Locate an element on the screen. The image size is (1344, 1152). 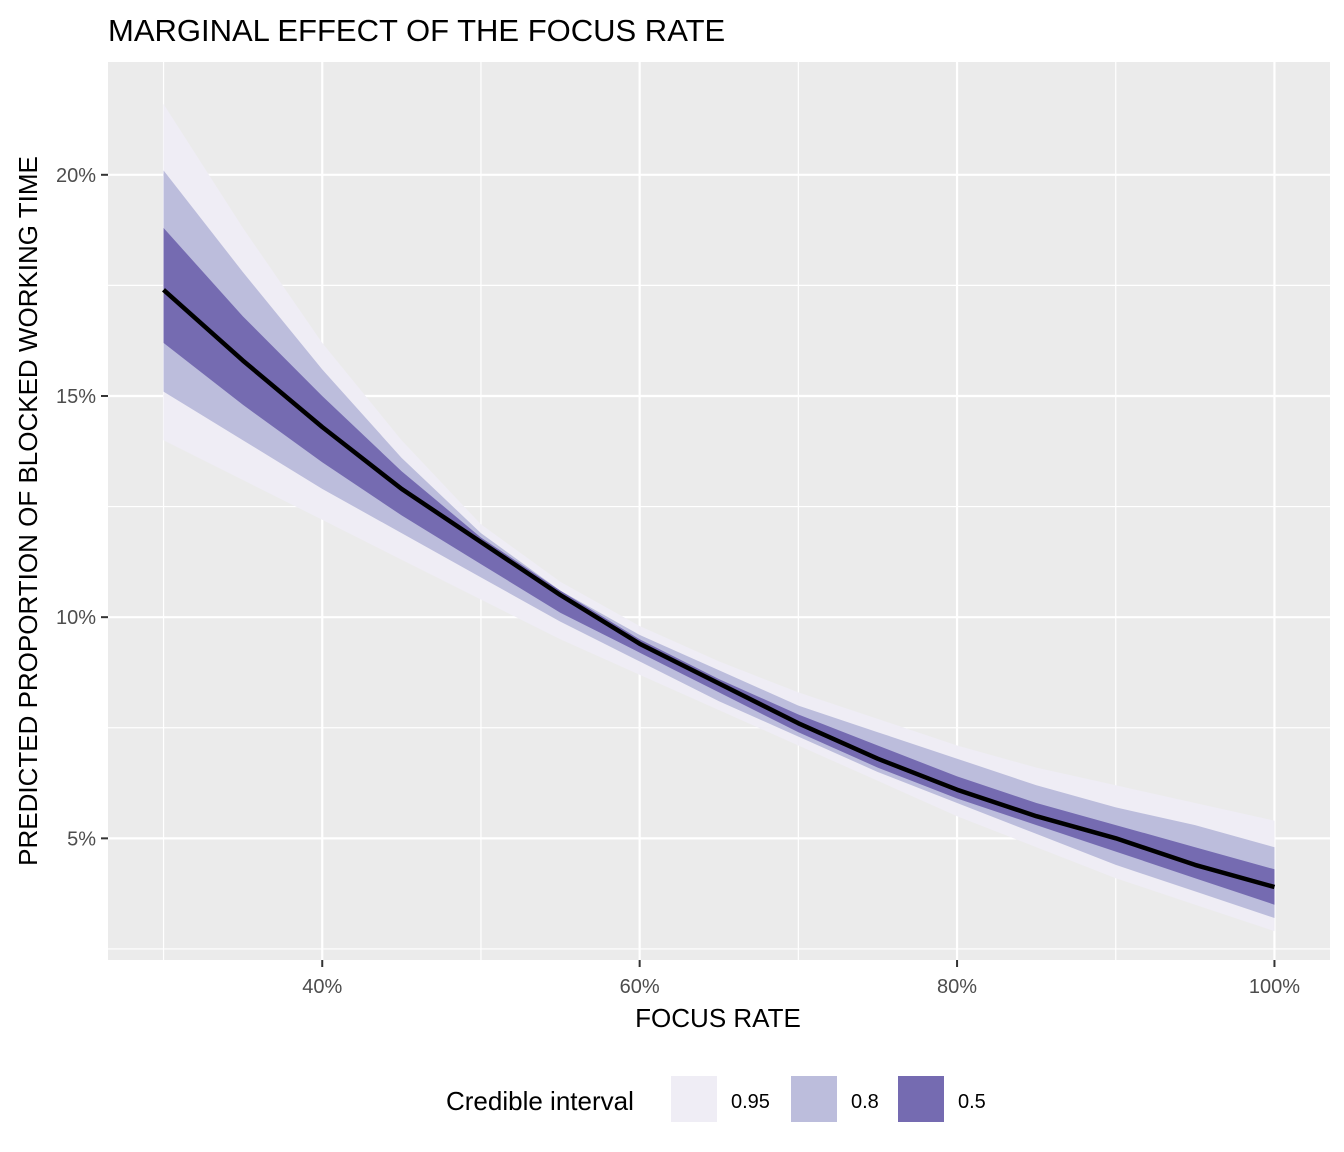
y-axis: 5% 10% 15% 20% is located at coordinates (82, 507).